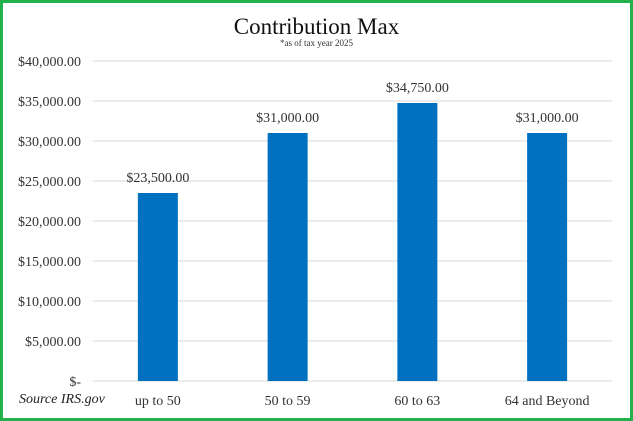  Describe the element at coordinates (316, 26) in the screenshot. I see `chart-title: Contribution Max` at that location.